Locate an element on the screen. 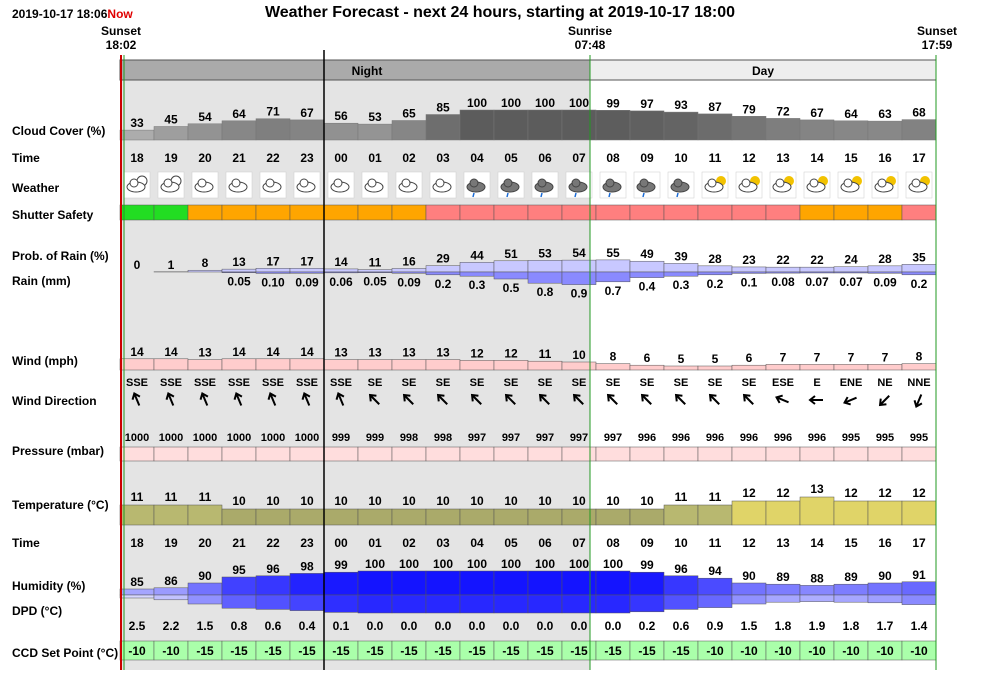 The height and width of the screenshot is (680, 1000). rain-value: 0.1 is located at coordinates (749, 282).